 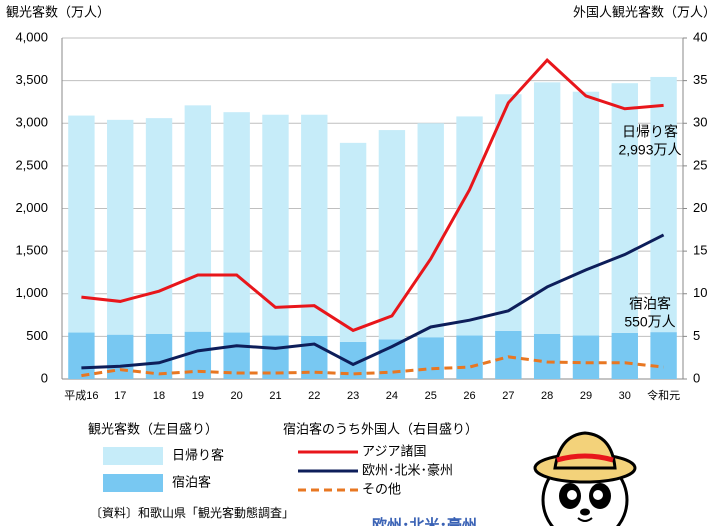 What do you see at coordinates (625, 396) in the screenshot?
I see `x-tick-label: 30` at bounding box center [625, 396].